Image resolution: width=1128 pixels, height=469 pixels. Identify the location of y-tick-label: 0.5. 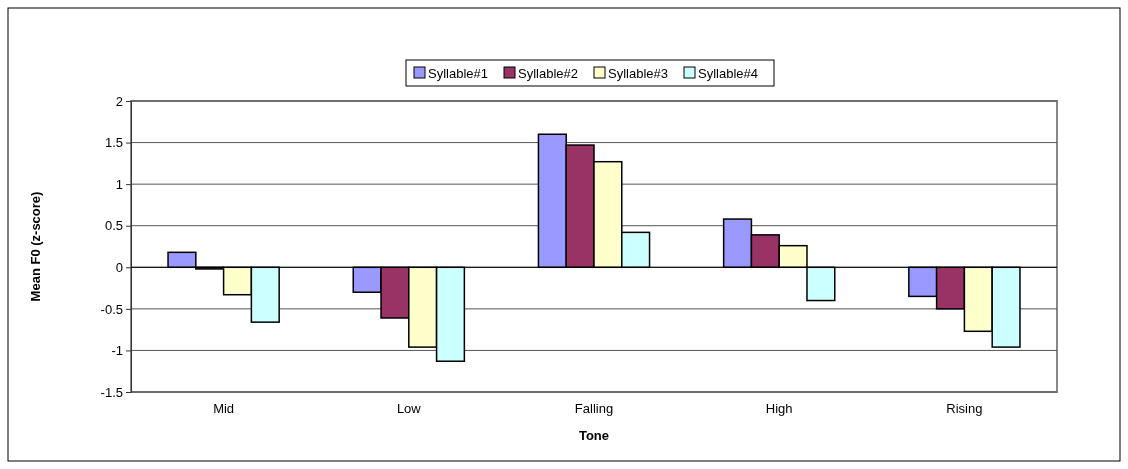
(113, 226).